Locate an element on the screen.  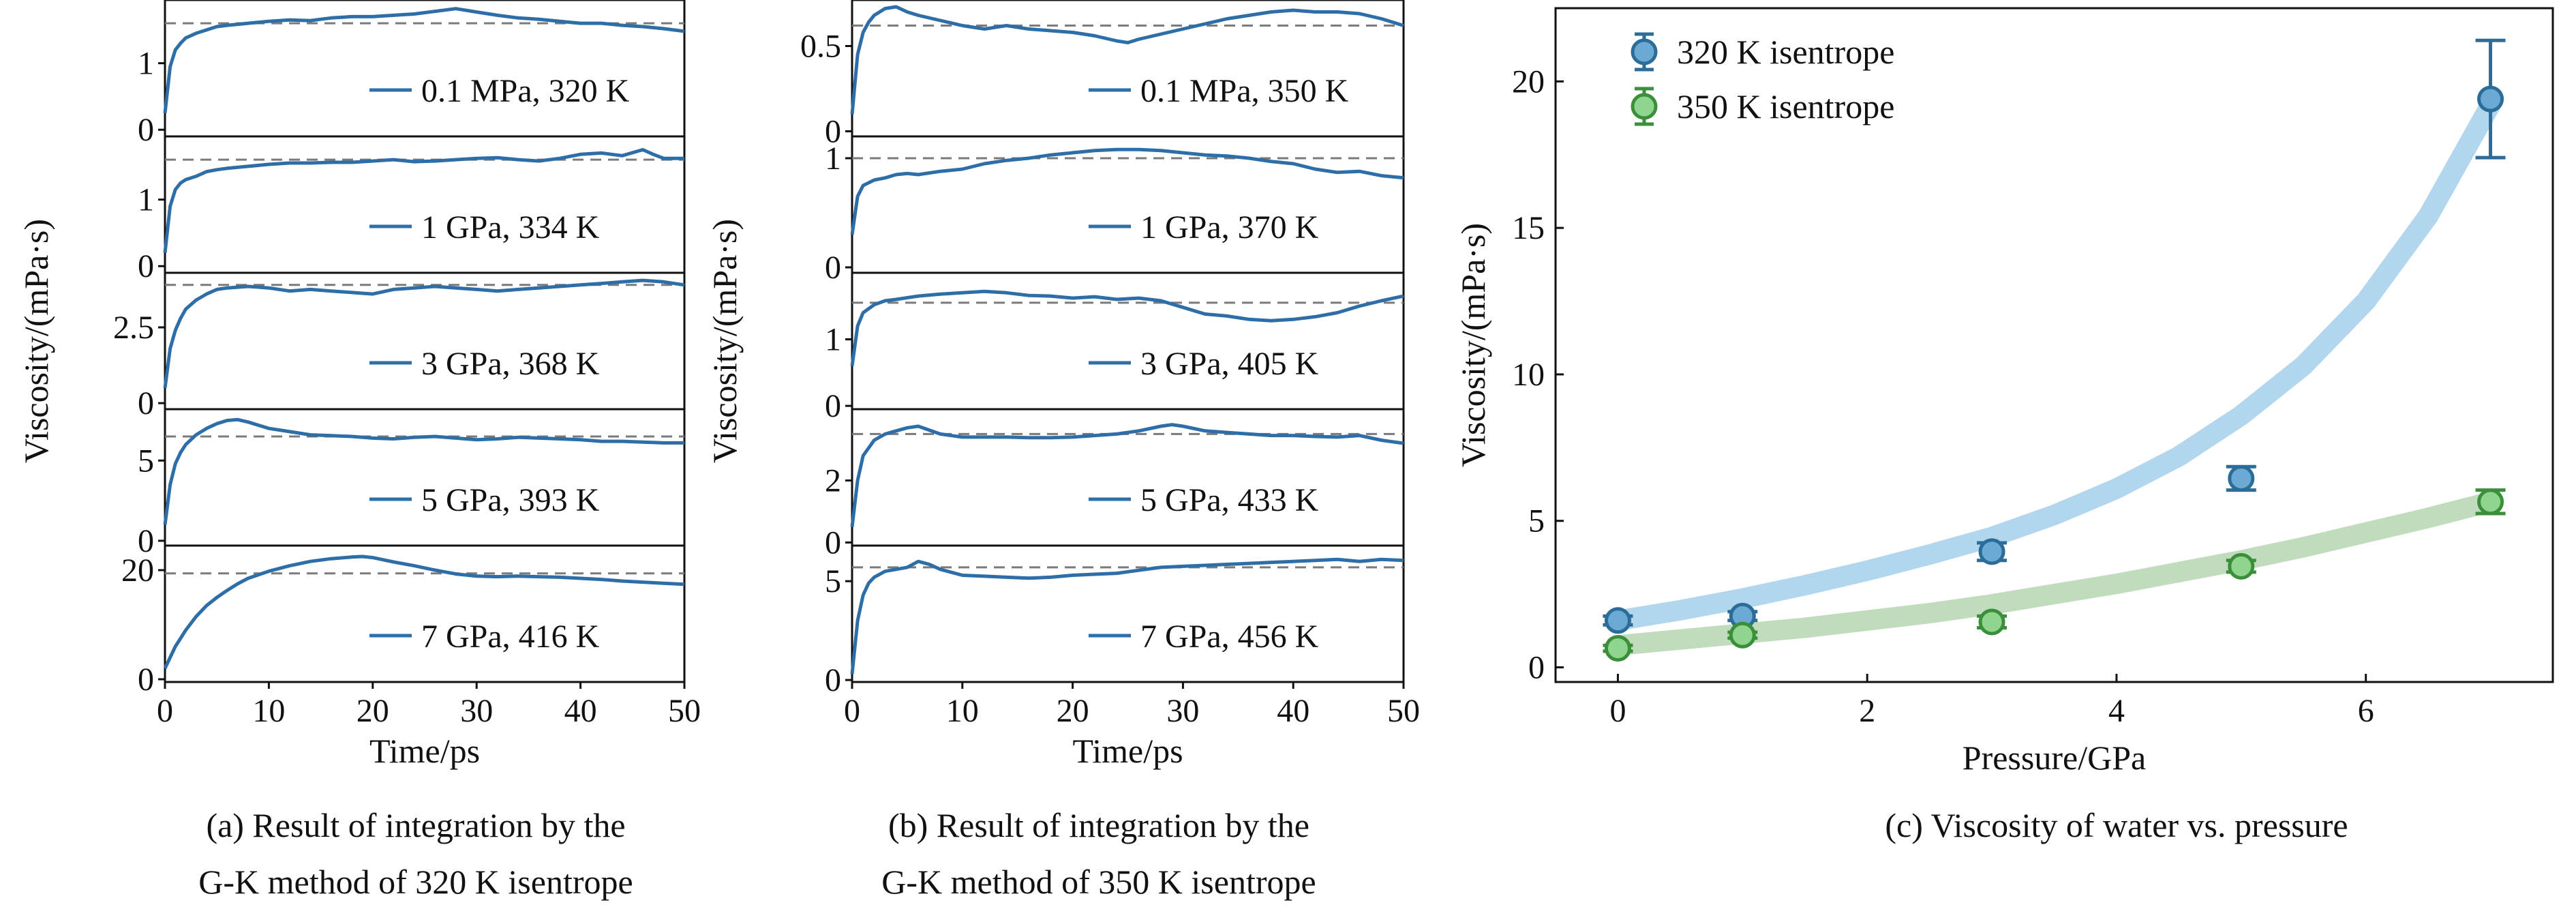
subplot-4: 0 5 7 GPa, 456 K is located at coordinates (1115, 621).